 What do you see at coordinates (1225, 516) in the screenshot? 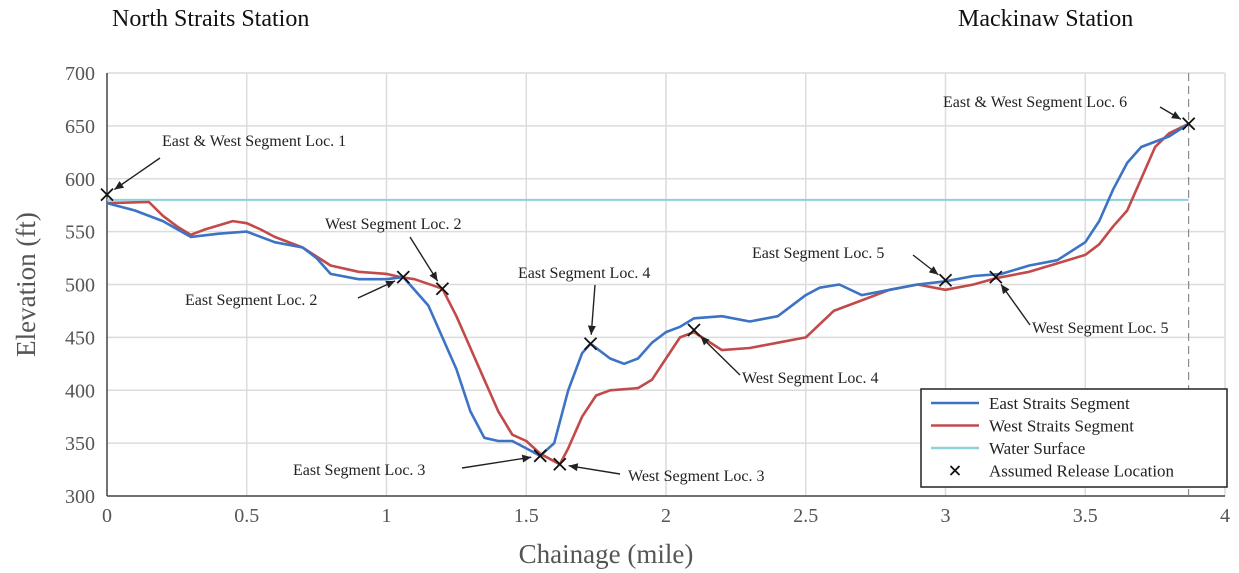
I see `x-tick-label: 4` at bounding box center [1225, 516].